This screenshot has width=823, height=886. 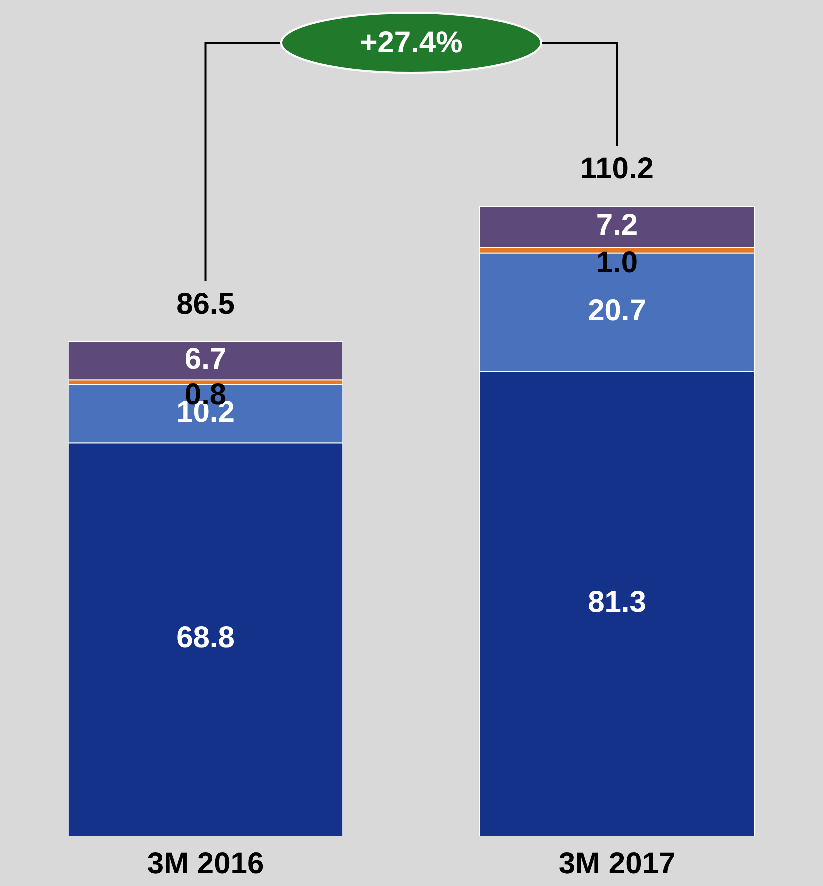 What do you see at coordinates (205, 359) in the screenshot?
I see `data-label: 6.7` at bounding box center [205, 359].